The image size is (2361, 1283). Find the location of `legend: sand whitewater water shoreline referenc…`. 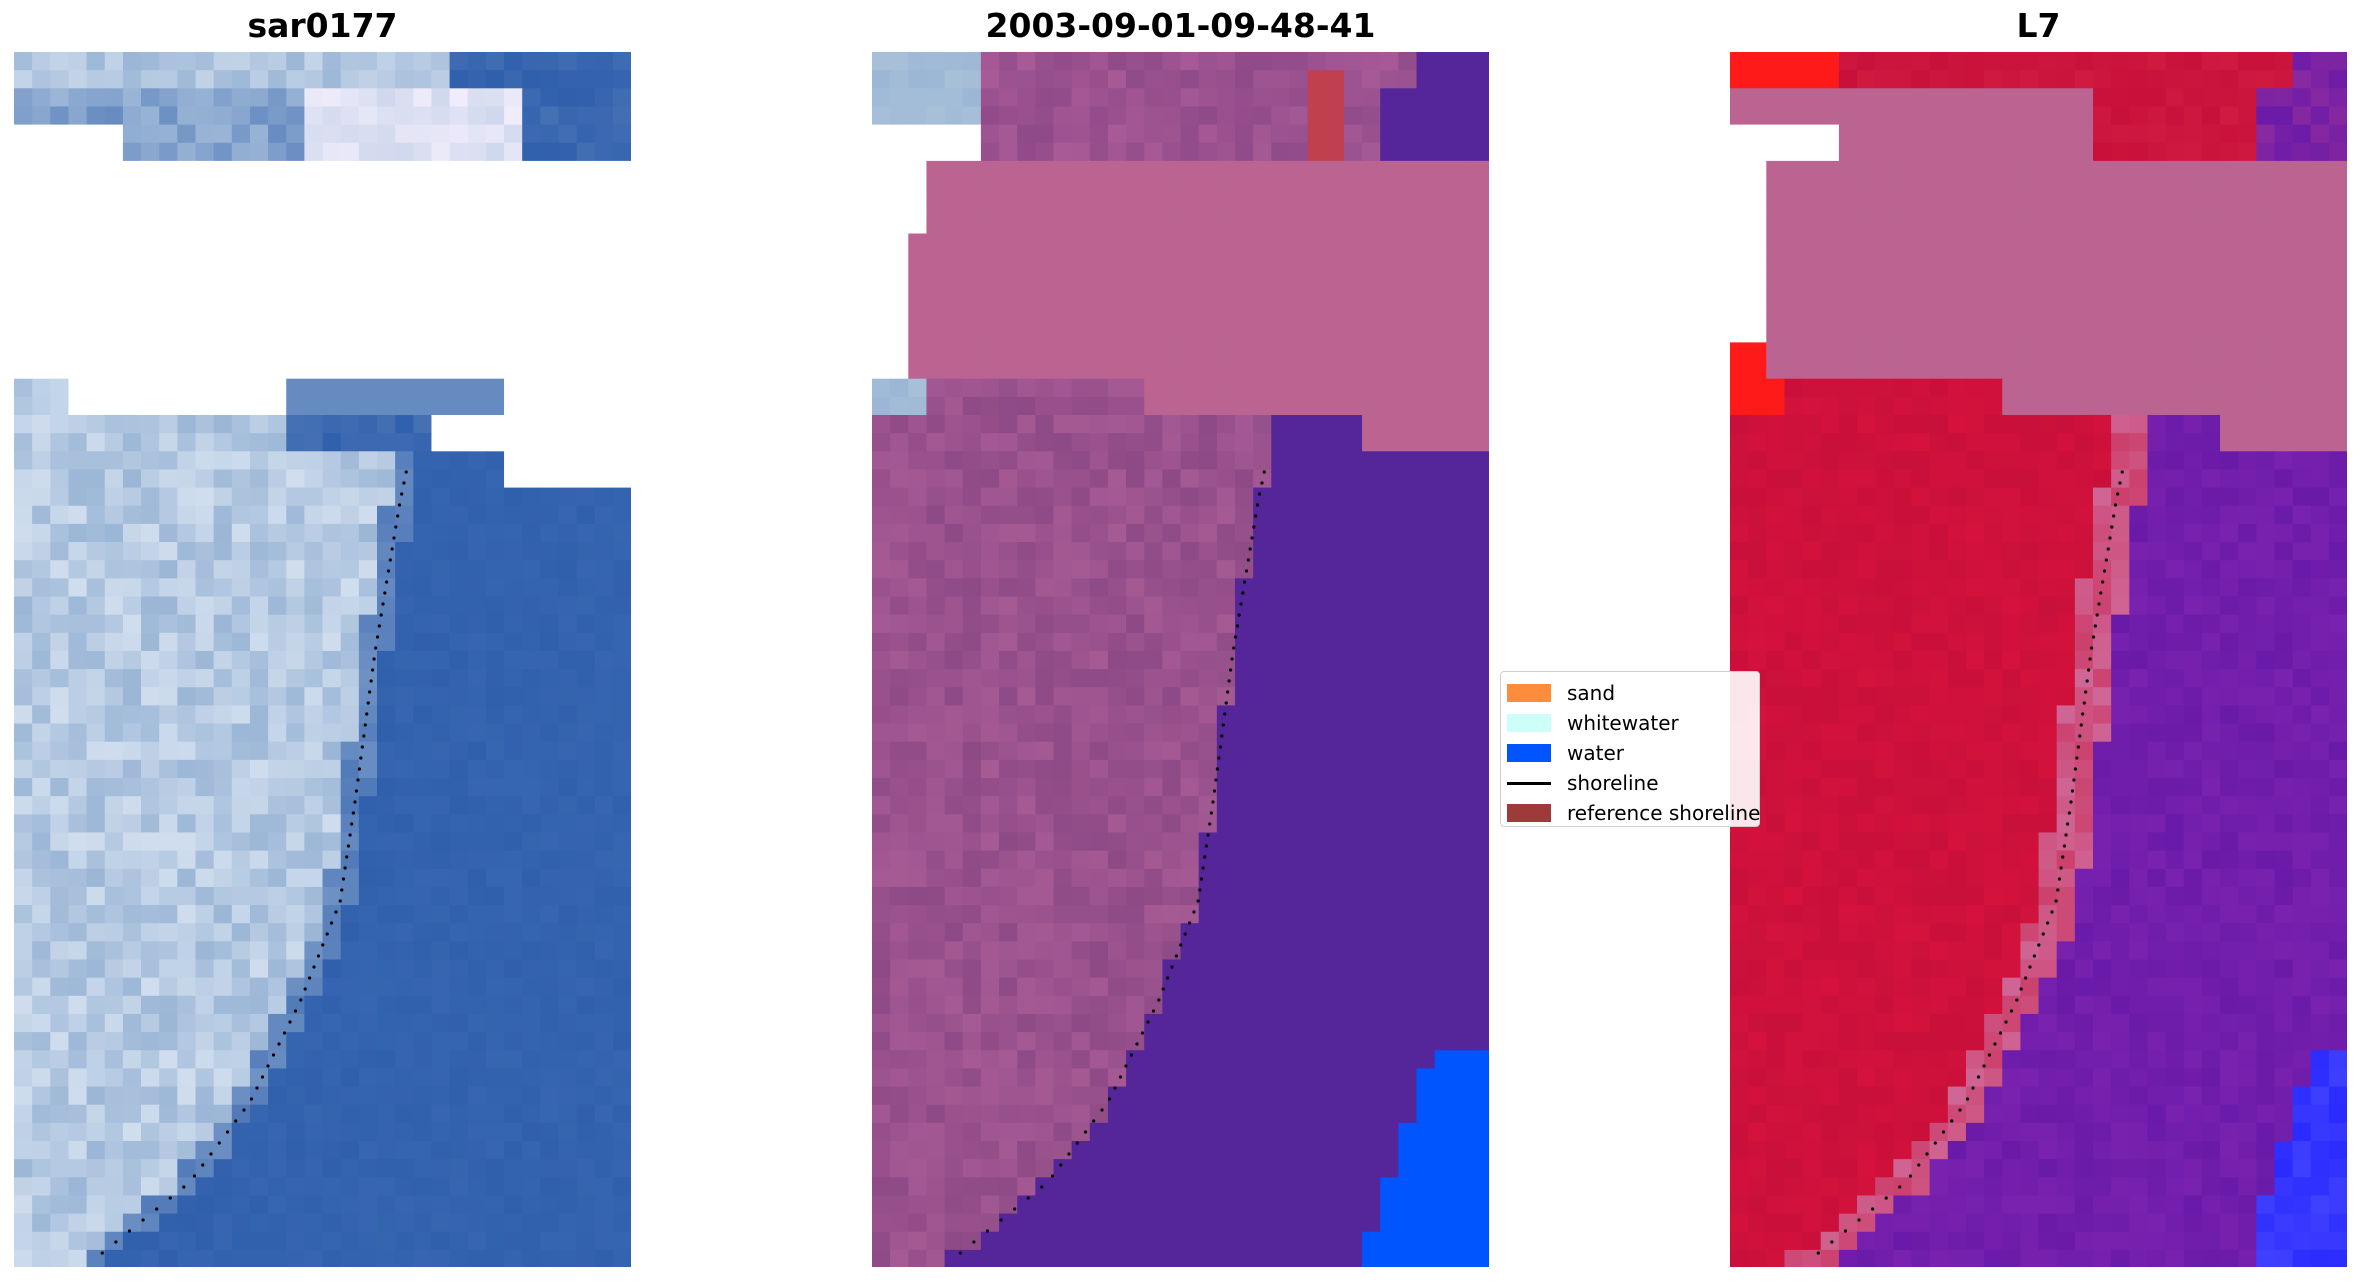

legend: sand whitewater water shoreline referenc… is located at coordinates (1630, 749).